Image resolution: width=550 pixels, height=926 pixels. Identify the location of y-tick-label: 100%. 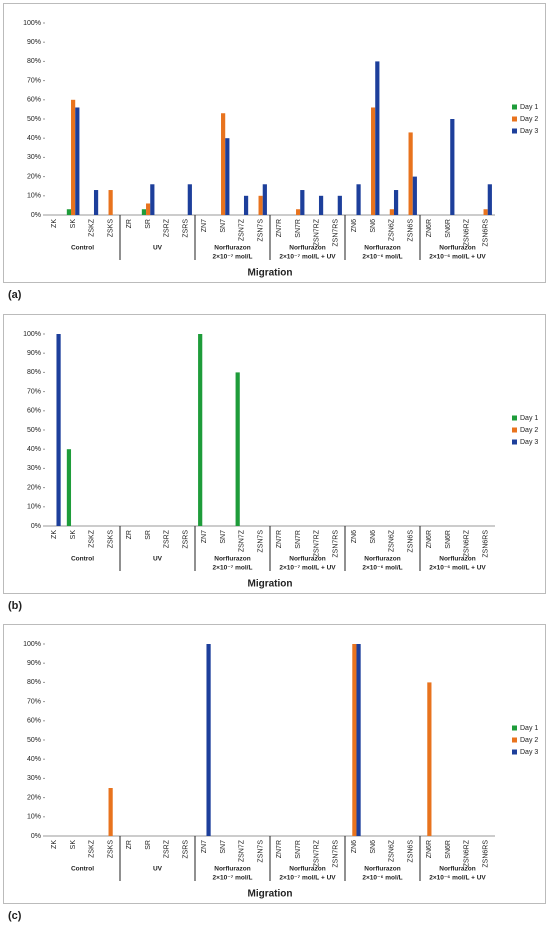
(32, 334).